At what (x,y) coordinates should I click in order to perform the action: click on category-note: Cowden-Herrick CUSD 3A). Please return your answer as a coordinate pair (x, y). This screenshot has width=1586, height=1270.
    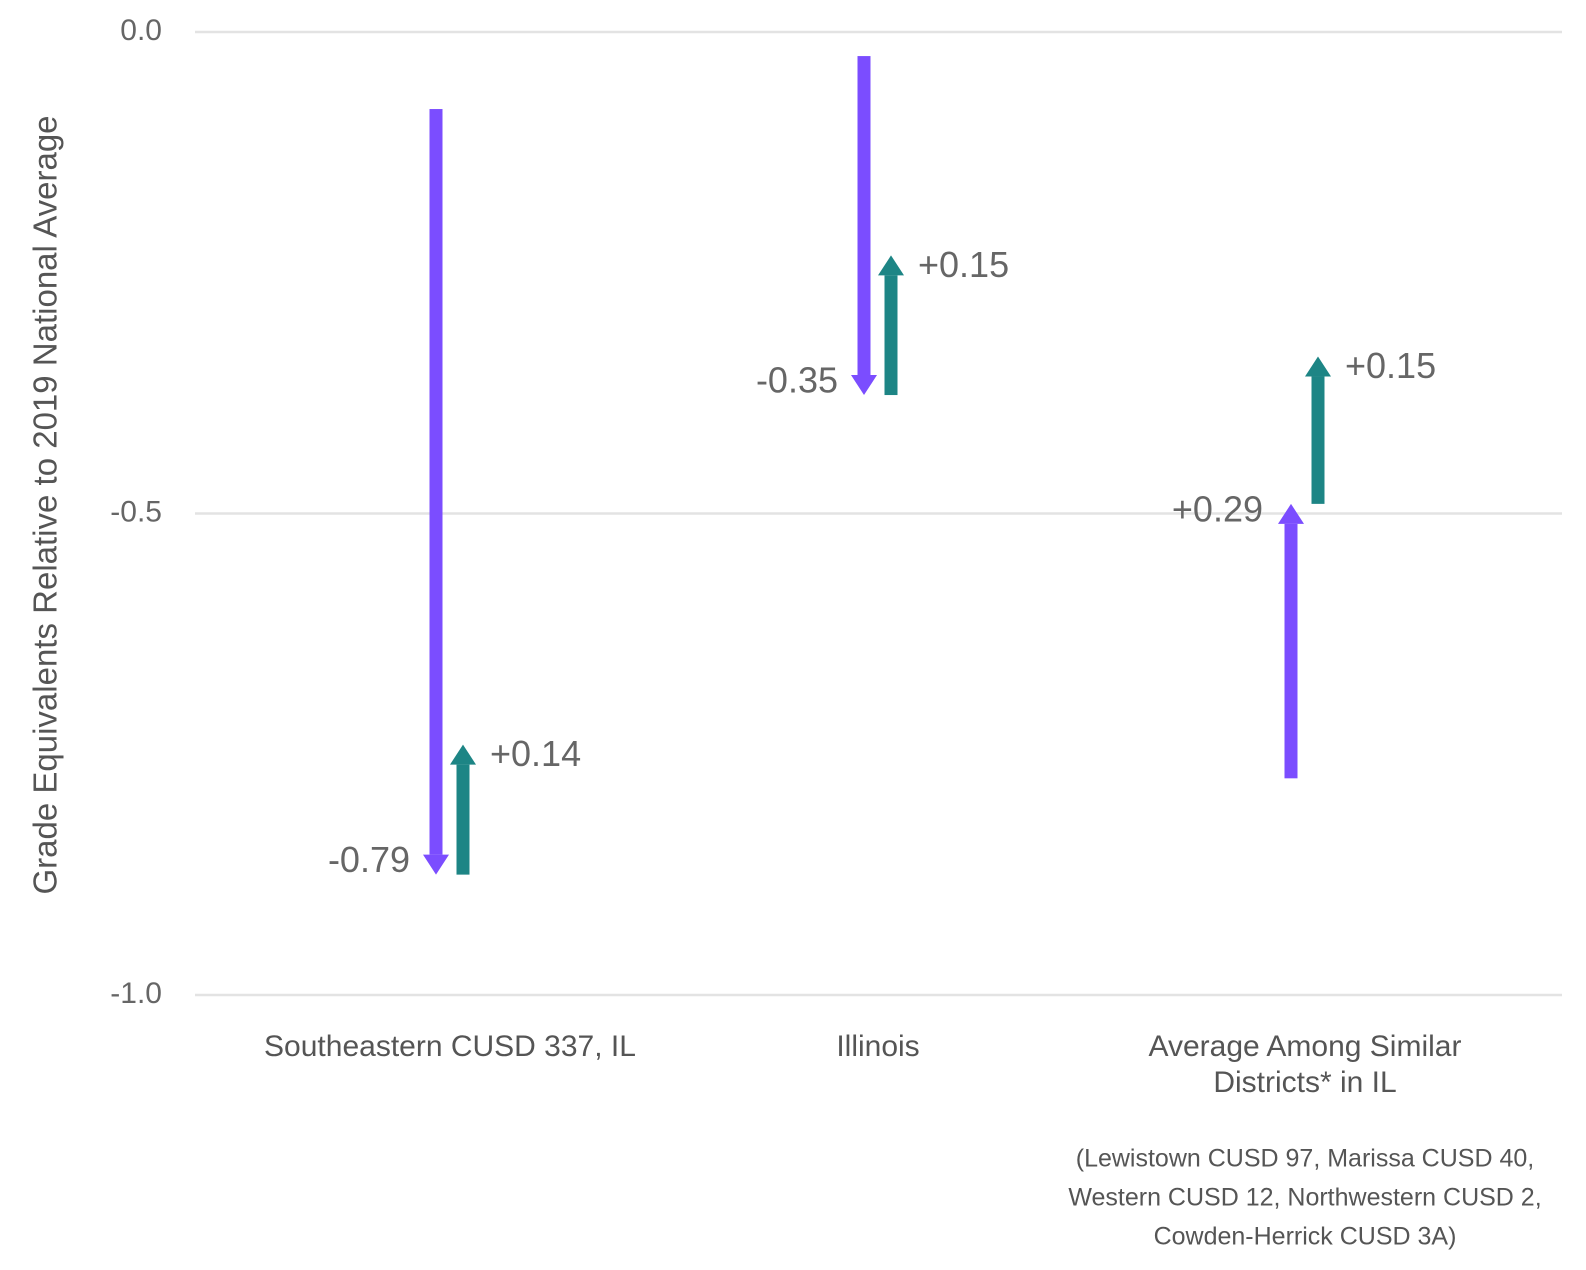
    Looking at the image, I should click on (1305, 1237).